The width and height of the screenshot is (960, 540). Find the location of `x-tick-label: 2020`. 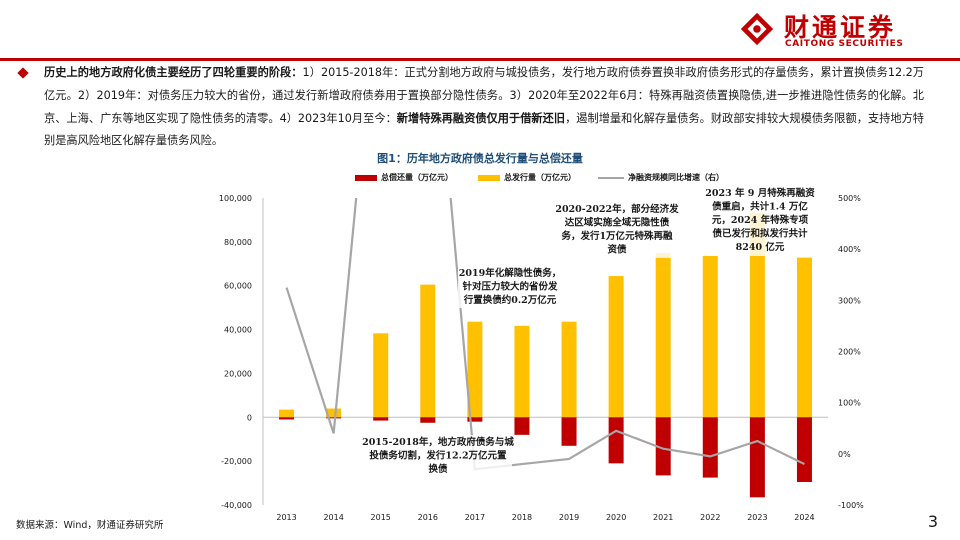

x-tick-label: 2020 is located at coordinates (616, 517).